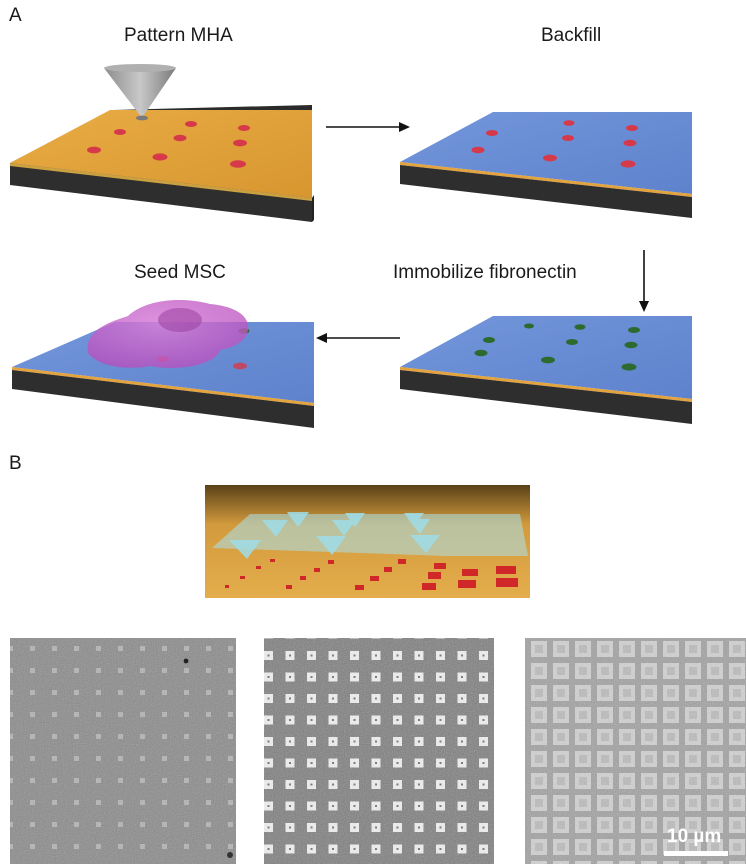  Describe the element at coordinates (180, 272) in the screenshot. I see `step-seed-msc-label: Seed MSC` at that location.